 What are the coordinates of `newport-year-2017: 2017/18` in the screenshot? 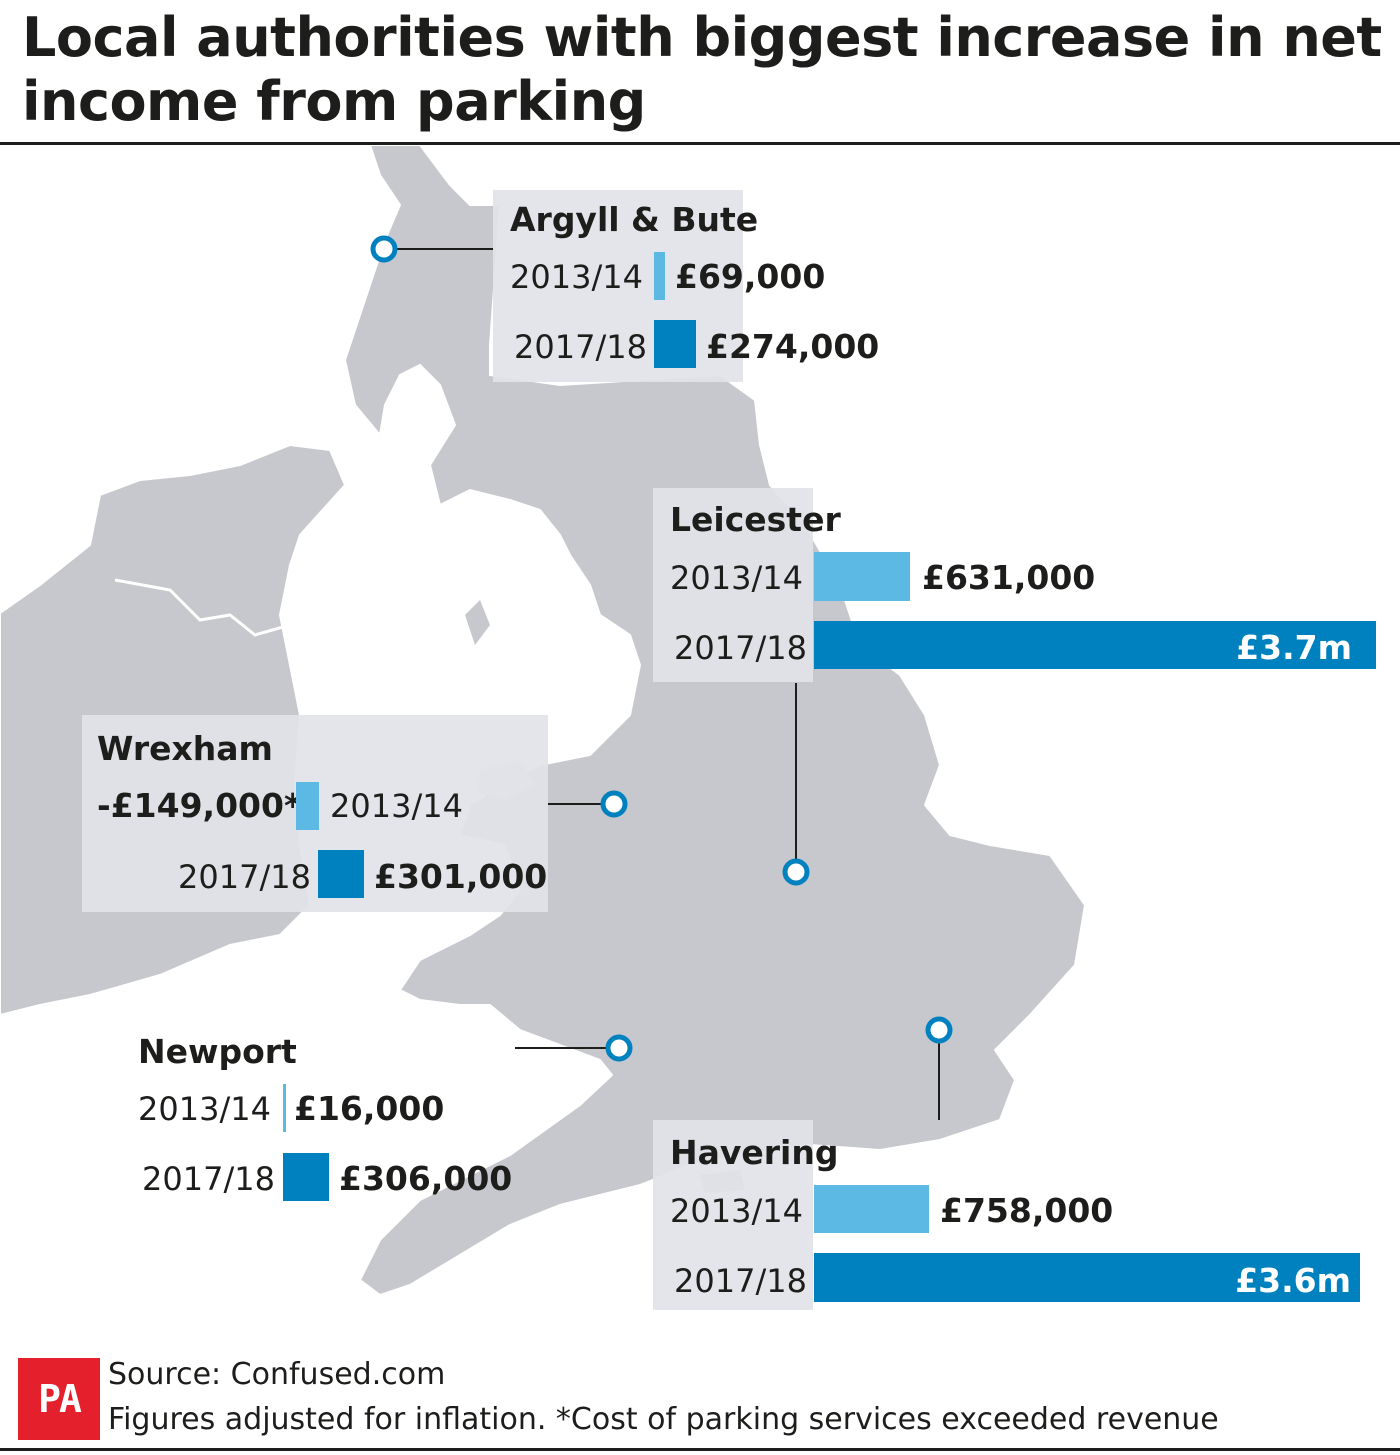 It's located at (208, 1179).